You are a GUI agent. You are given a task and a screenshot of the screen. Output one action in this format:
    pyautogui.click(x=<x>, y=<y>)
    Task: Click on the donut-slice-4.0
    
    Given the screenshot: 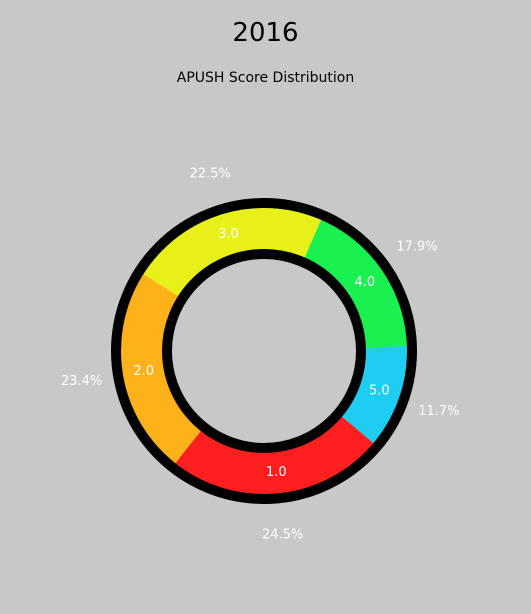 What is the action you would take?
    pyautogui.click(x=357, y=281)
    